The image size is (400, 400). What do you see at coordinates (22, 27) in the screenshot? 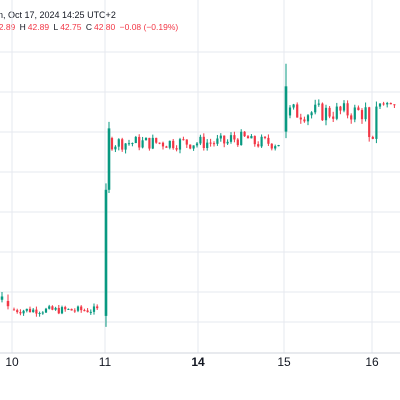
I see `ohlc-high-label: H` at bounding box center [22, 27].